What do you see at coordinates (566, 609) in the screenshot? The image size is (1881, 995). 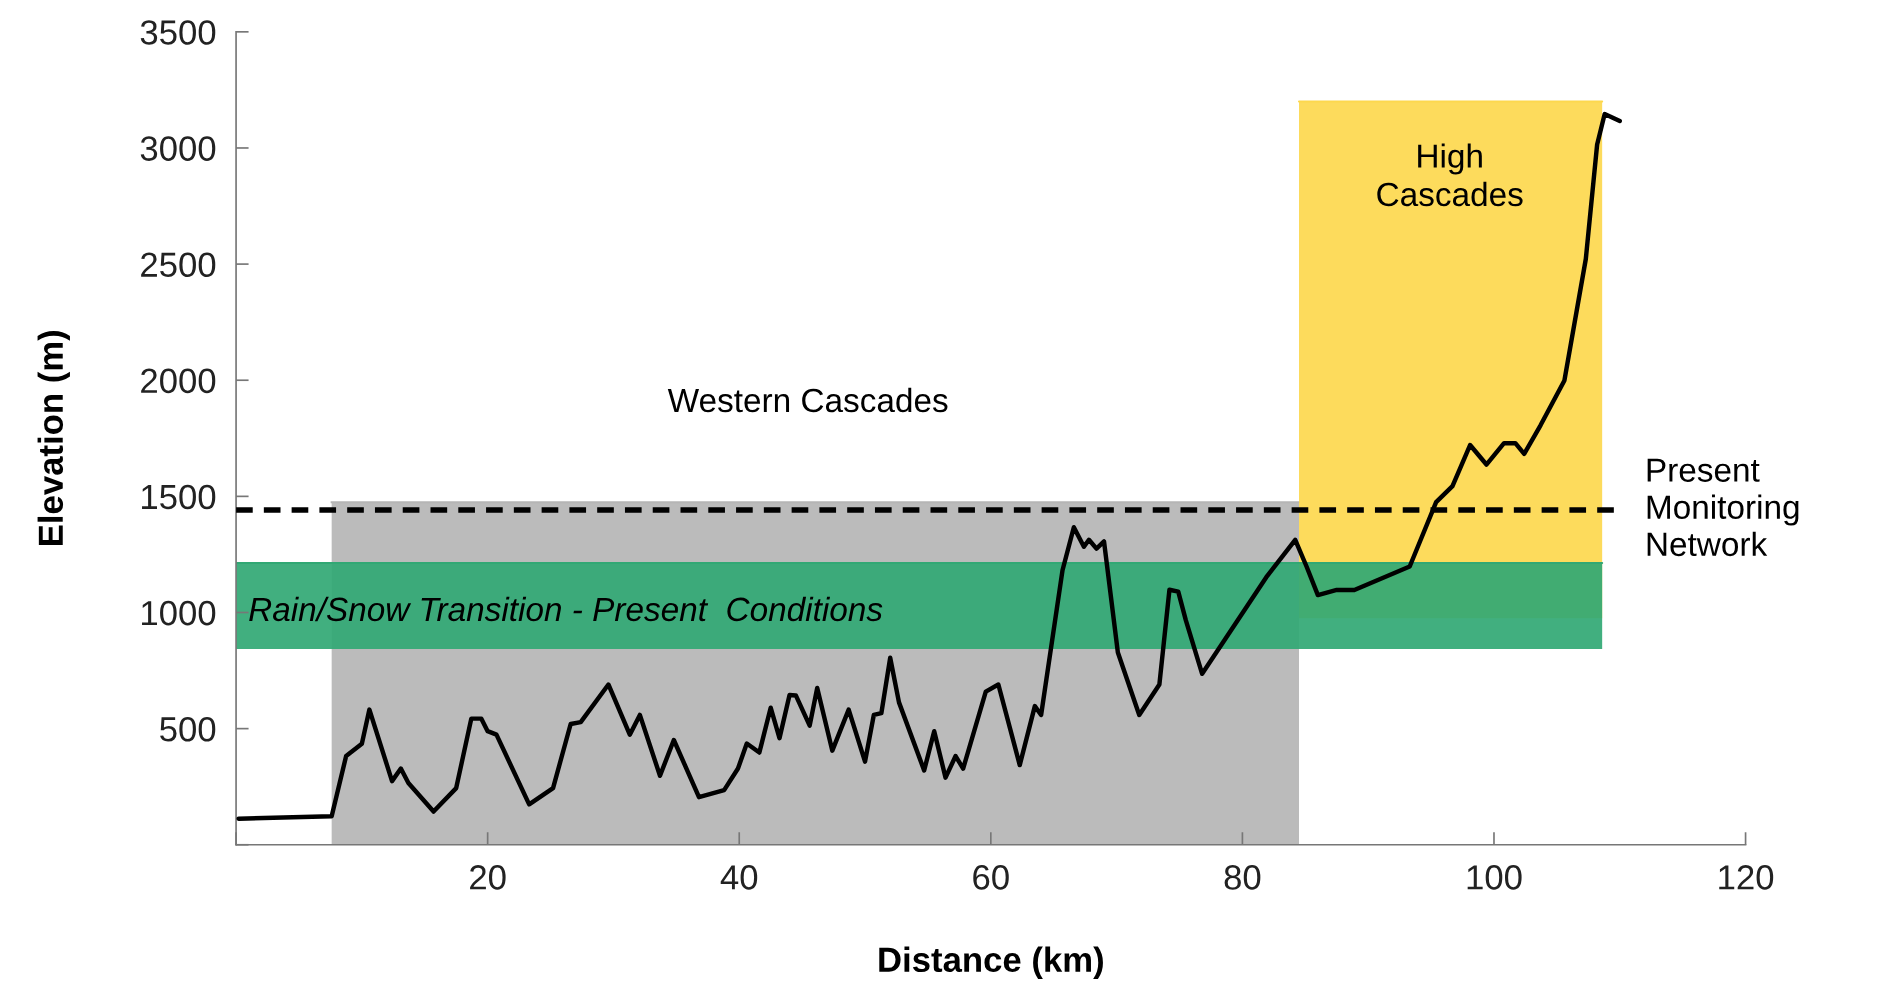 I see `annotation: Rain/Snow Transition - Present Conditions` at bounding box center [566, 609].